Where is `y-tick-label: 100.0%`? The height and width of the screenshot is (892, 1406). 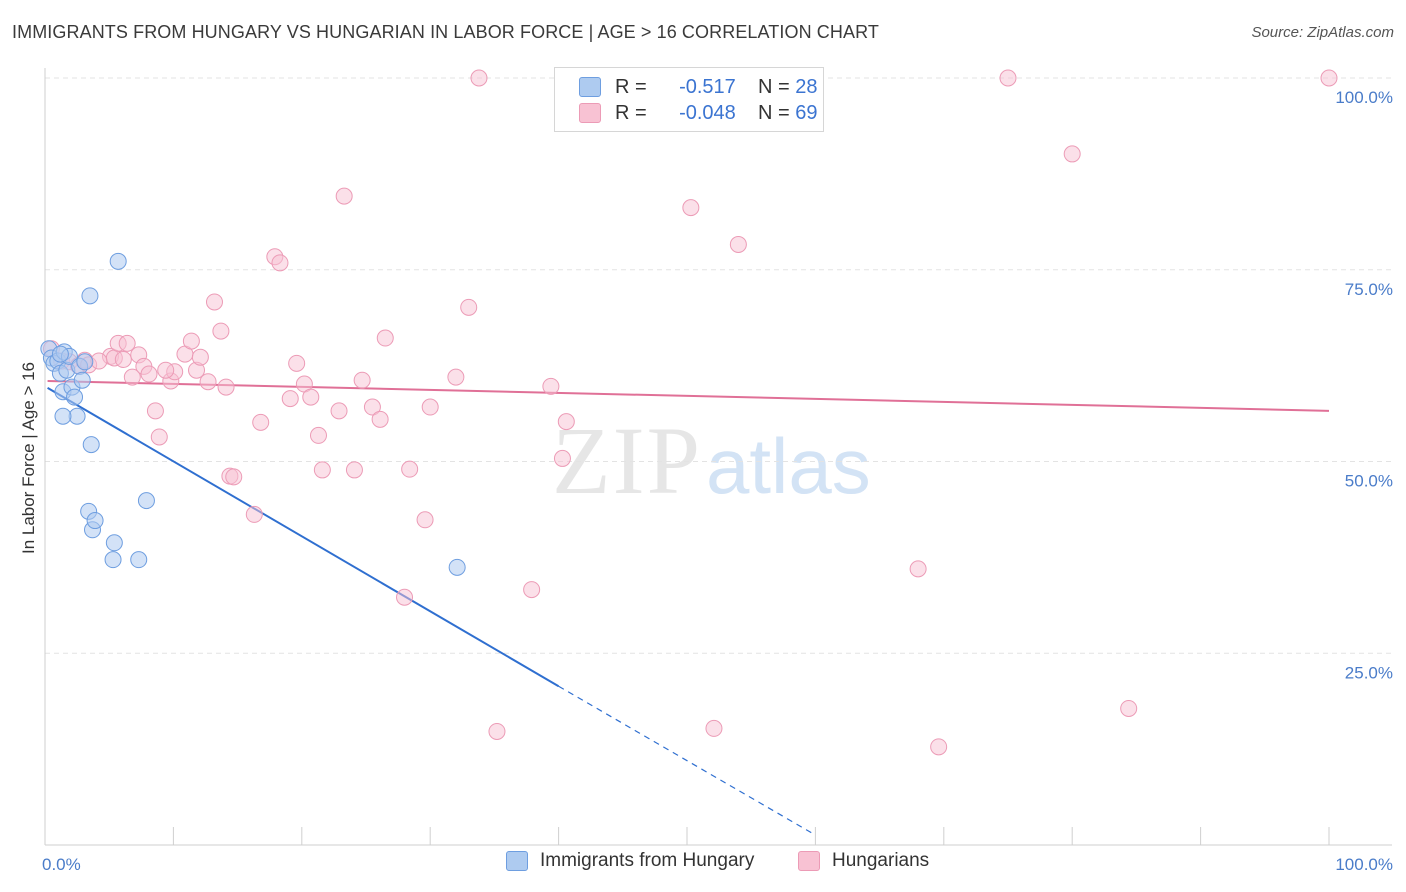 y-tick-label: 100.0% is located at coordinates (1364, 97).